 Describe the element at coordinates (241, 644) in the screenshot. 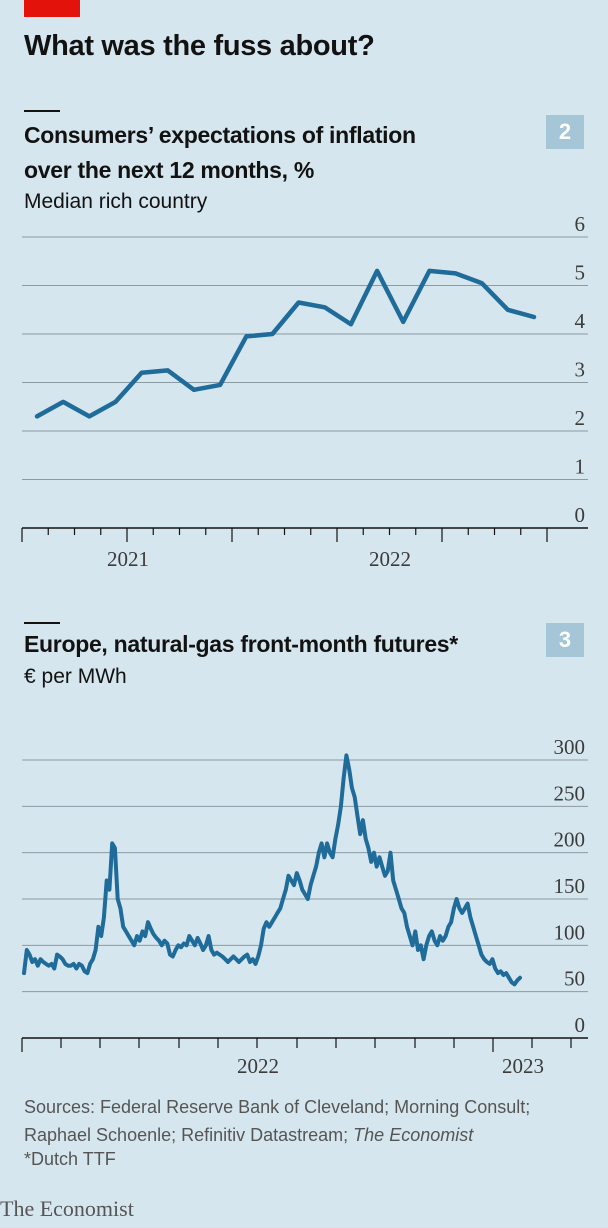

I see `chart3-title: Europe, natural-gas front-month futures*` at that location.